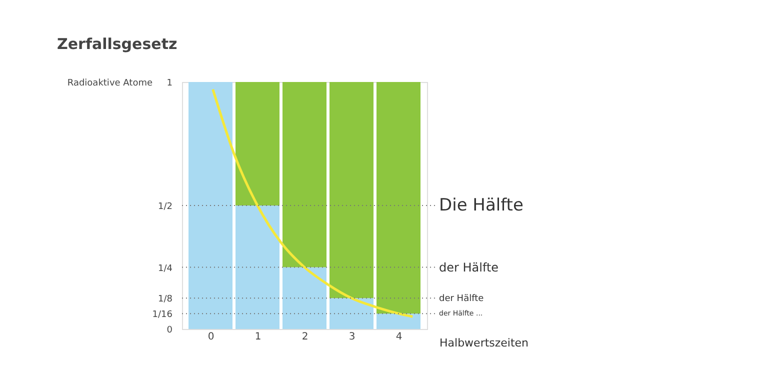  What do you see at coordinates (352, 337) in the screenshot?
I see `x-tick-label: 3` at bounding box center [352, 337].